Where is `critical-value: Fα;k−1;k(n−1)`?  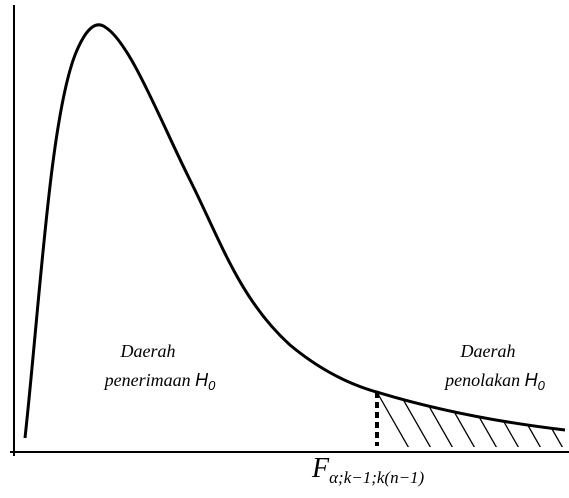 critical-value: Fα;k−1;k(n−1) is located at coordinates (368, 470).